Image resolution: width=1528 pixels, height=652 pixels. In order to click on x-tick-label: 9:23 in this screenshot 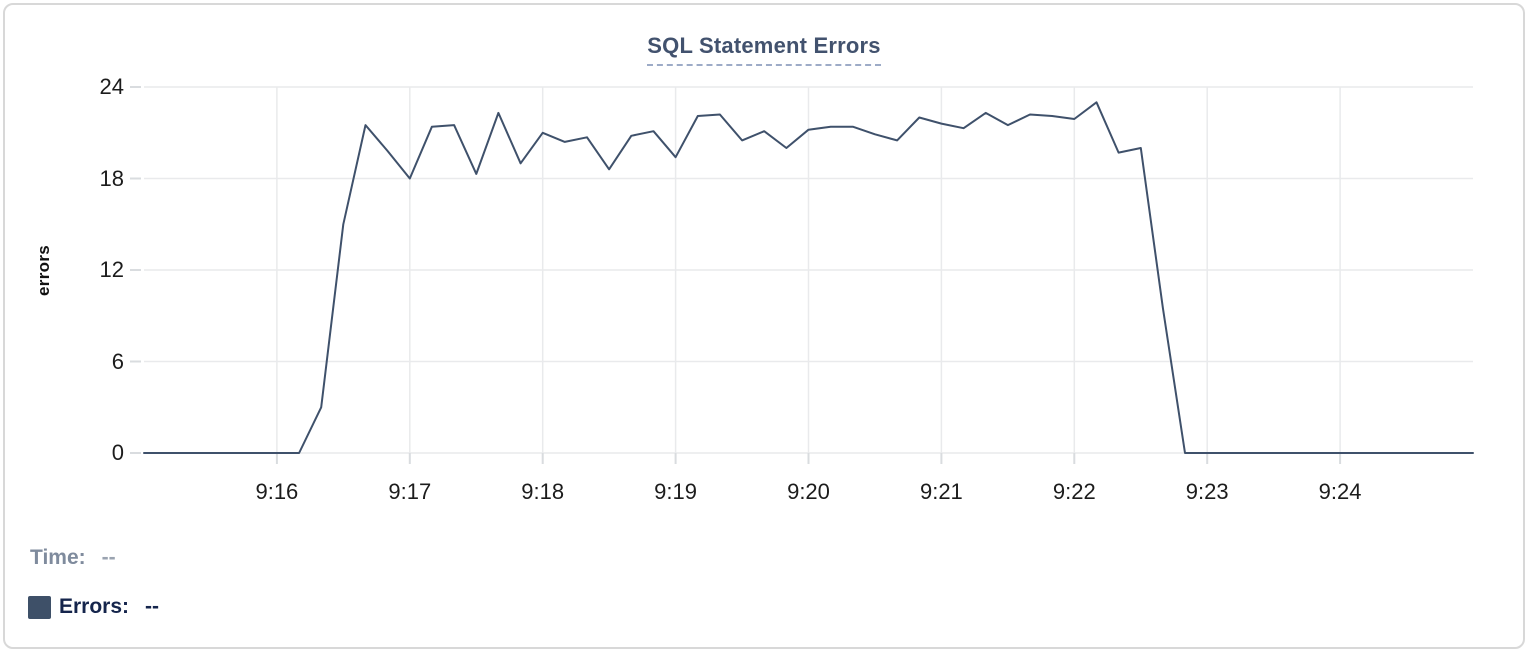, I will do `click(1207, 491)`.